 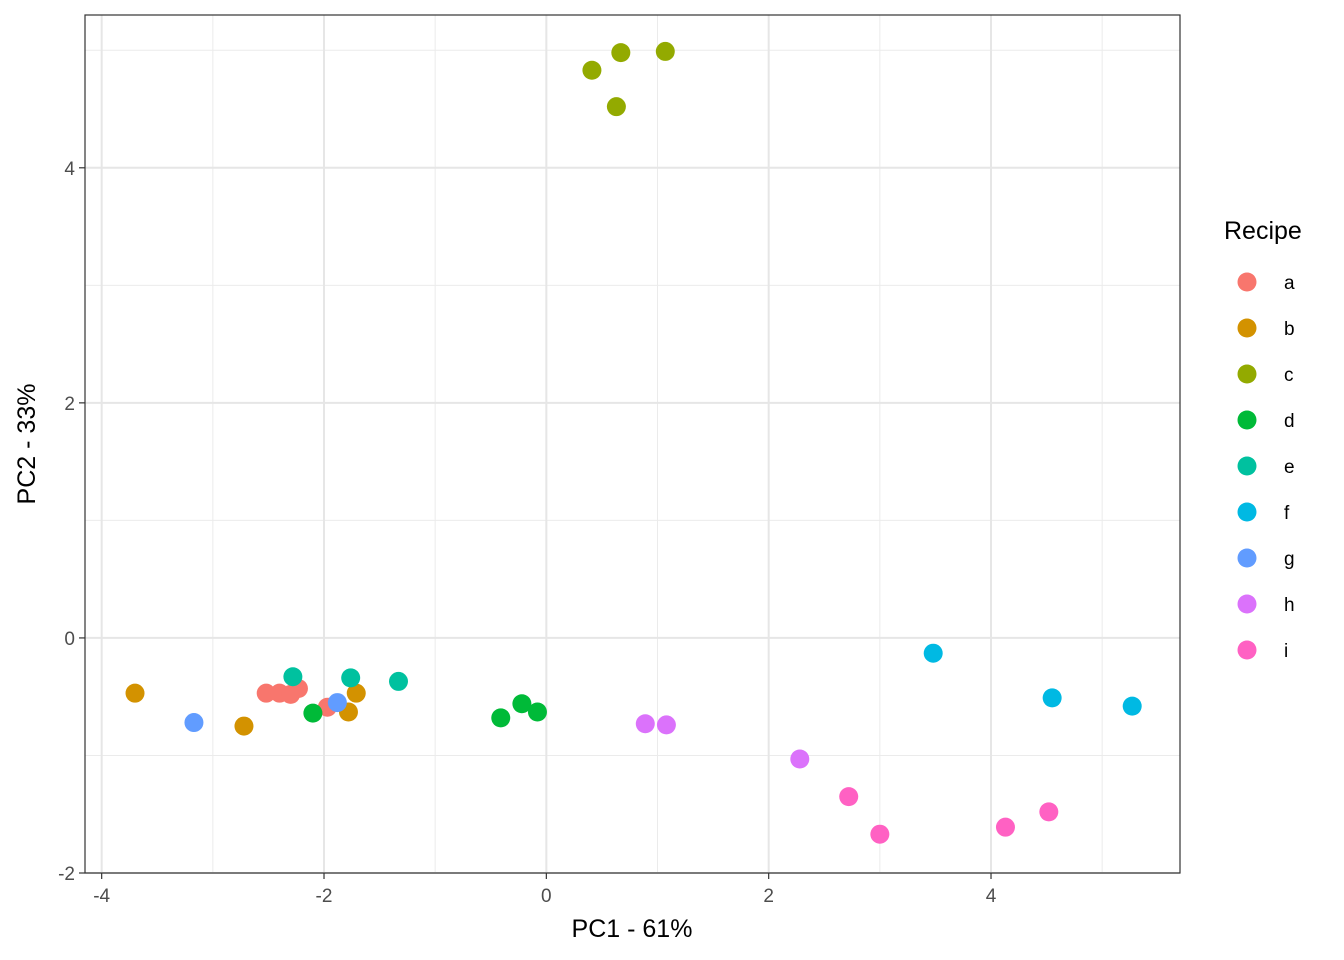 What do you see at coordinates (1287, 513) in the screenshot?
I see `legend-label-f: f` at bounding box center [1287, 513].